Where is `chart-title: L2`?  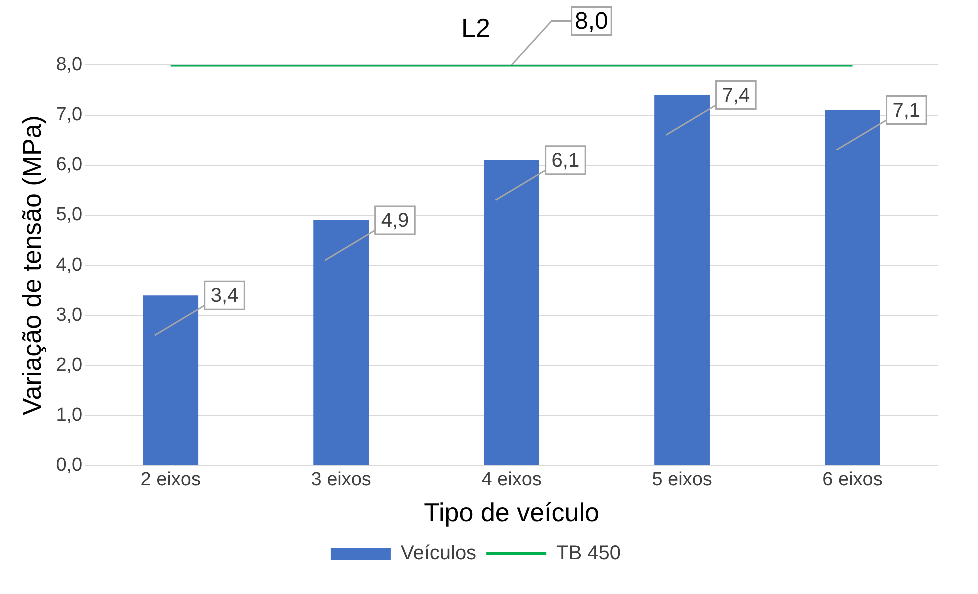
chart-title: L2 is located at coordinates (476, 27).